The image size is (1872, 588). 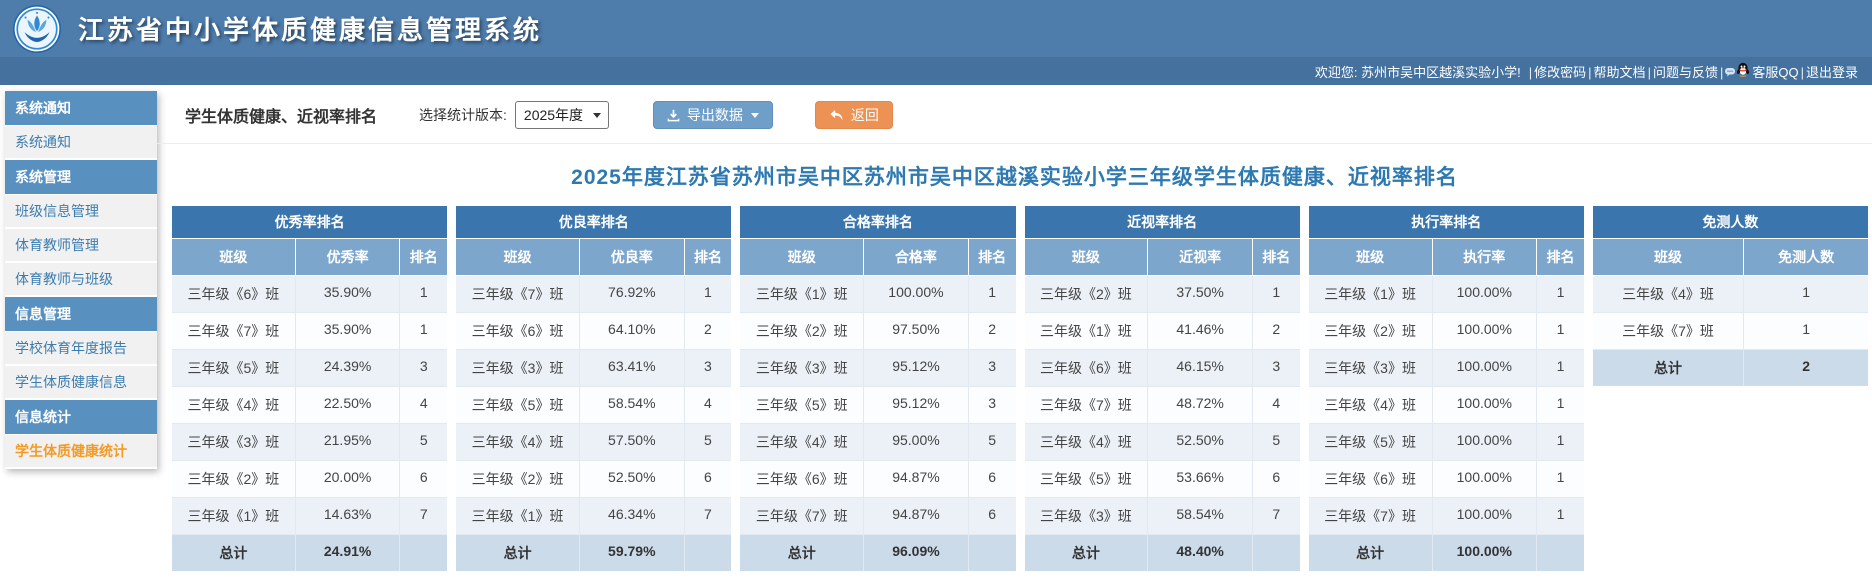 What do you see at coordinates (81, 177) in the screenshot?
I see `sidebar-section-header: 系统管理` at bounding box center [81, 177].